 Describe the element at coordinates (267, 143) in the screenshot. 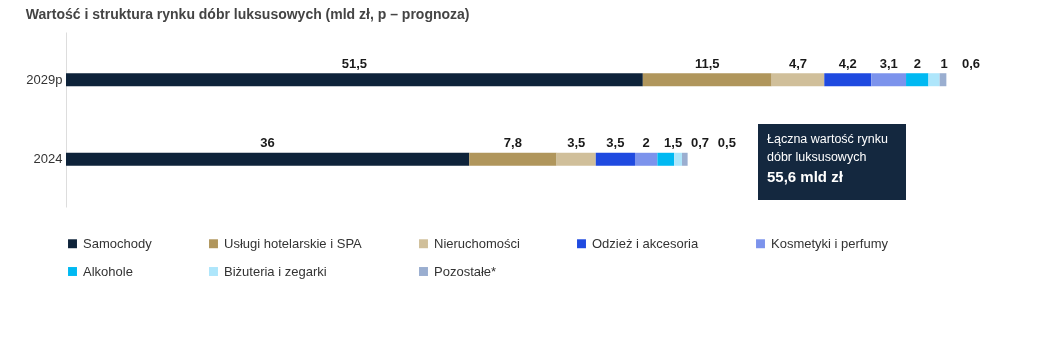

I see `data-label: 36` at that location.